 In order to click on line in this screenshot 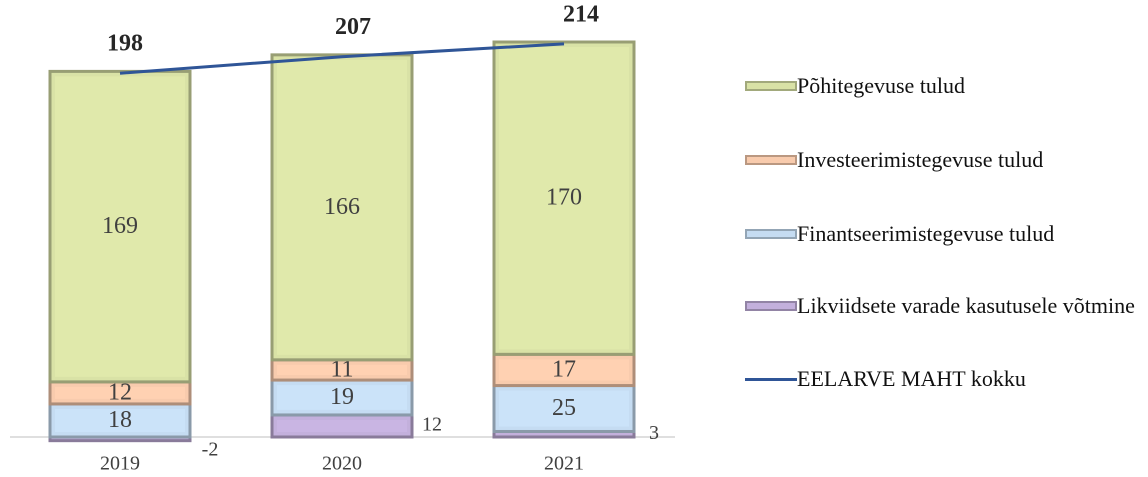, I will do `click(342, 58)`.